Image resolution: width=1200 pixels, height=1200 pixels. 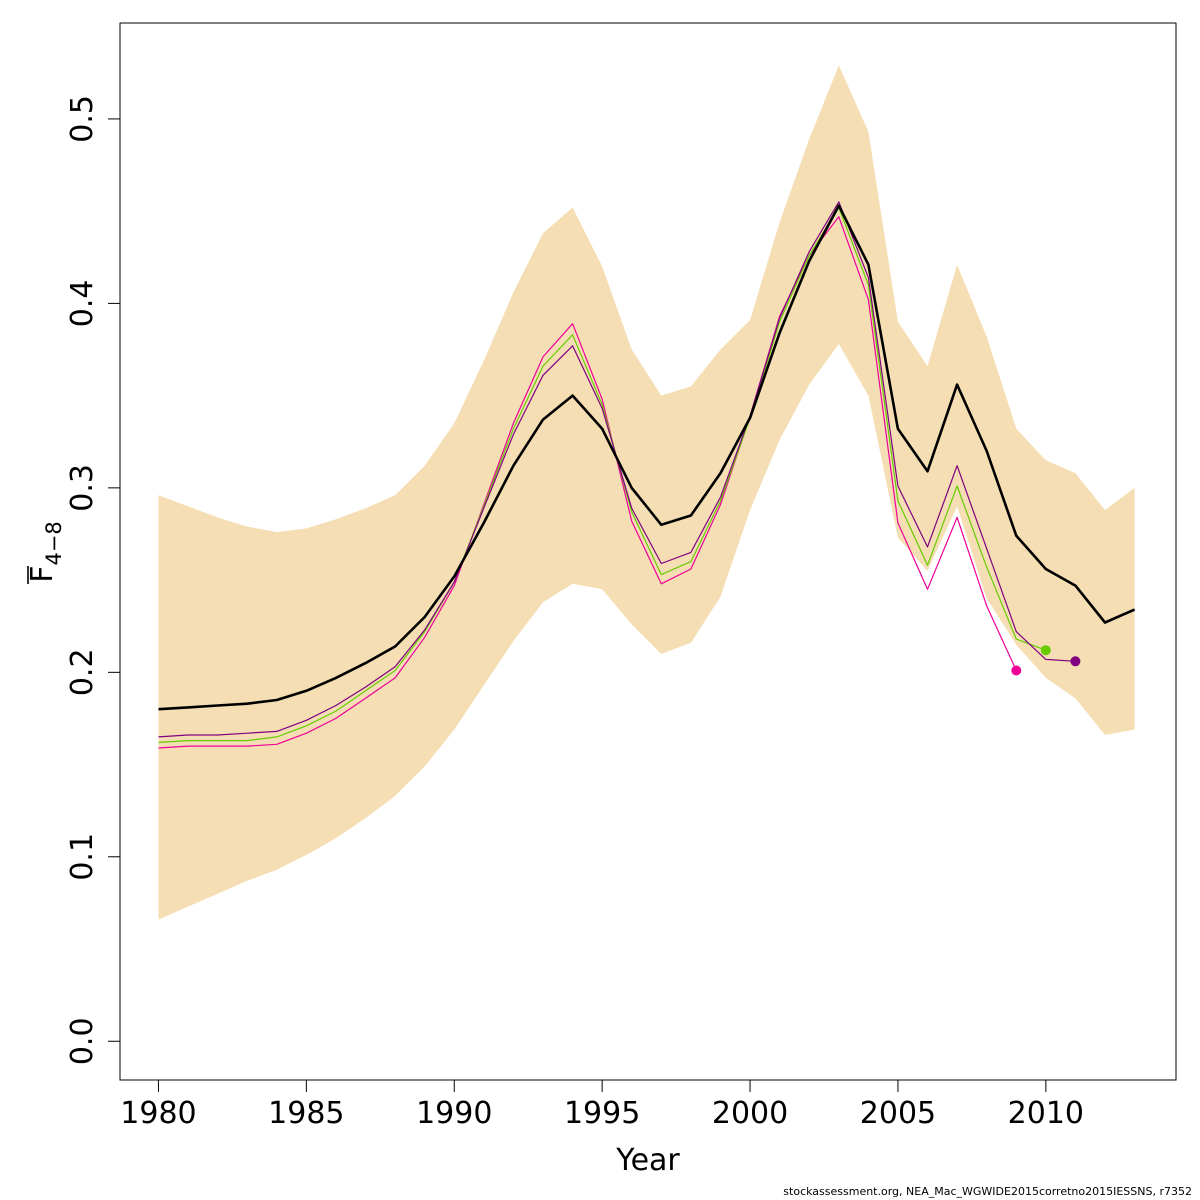 I want to click on x-tick-label: 1990, so click(x=454, y=1113).